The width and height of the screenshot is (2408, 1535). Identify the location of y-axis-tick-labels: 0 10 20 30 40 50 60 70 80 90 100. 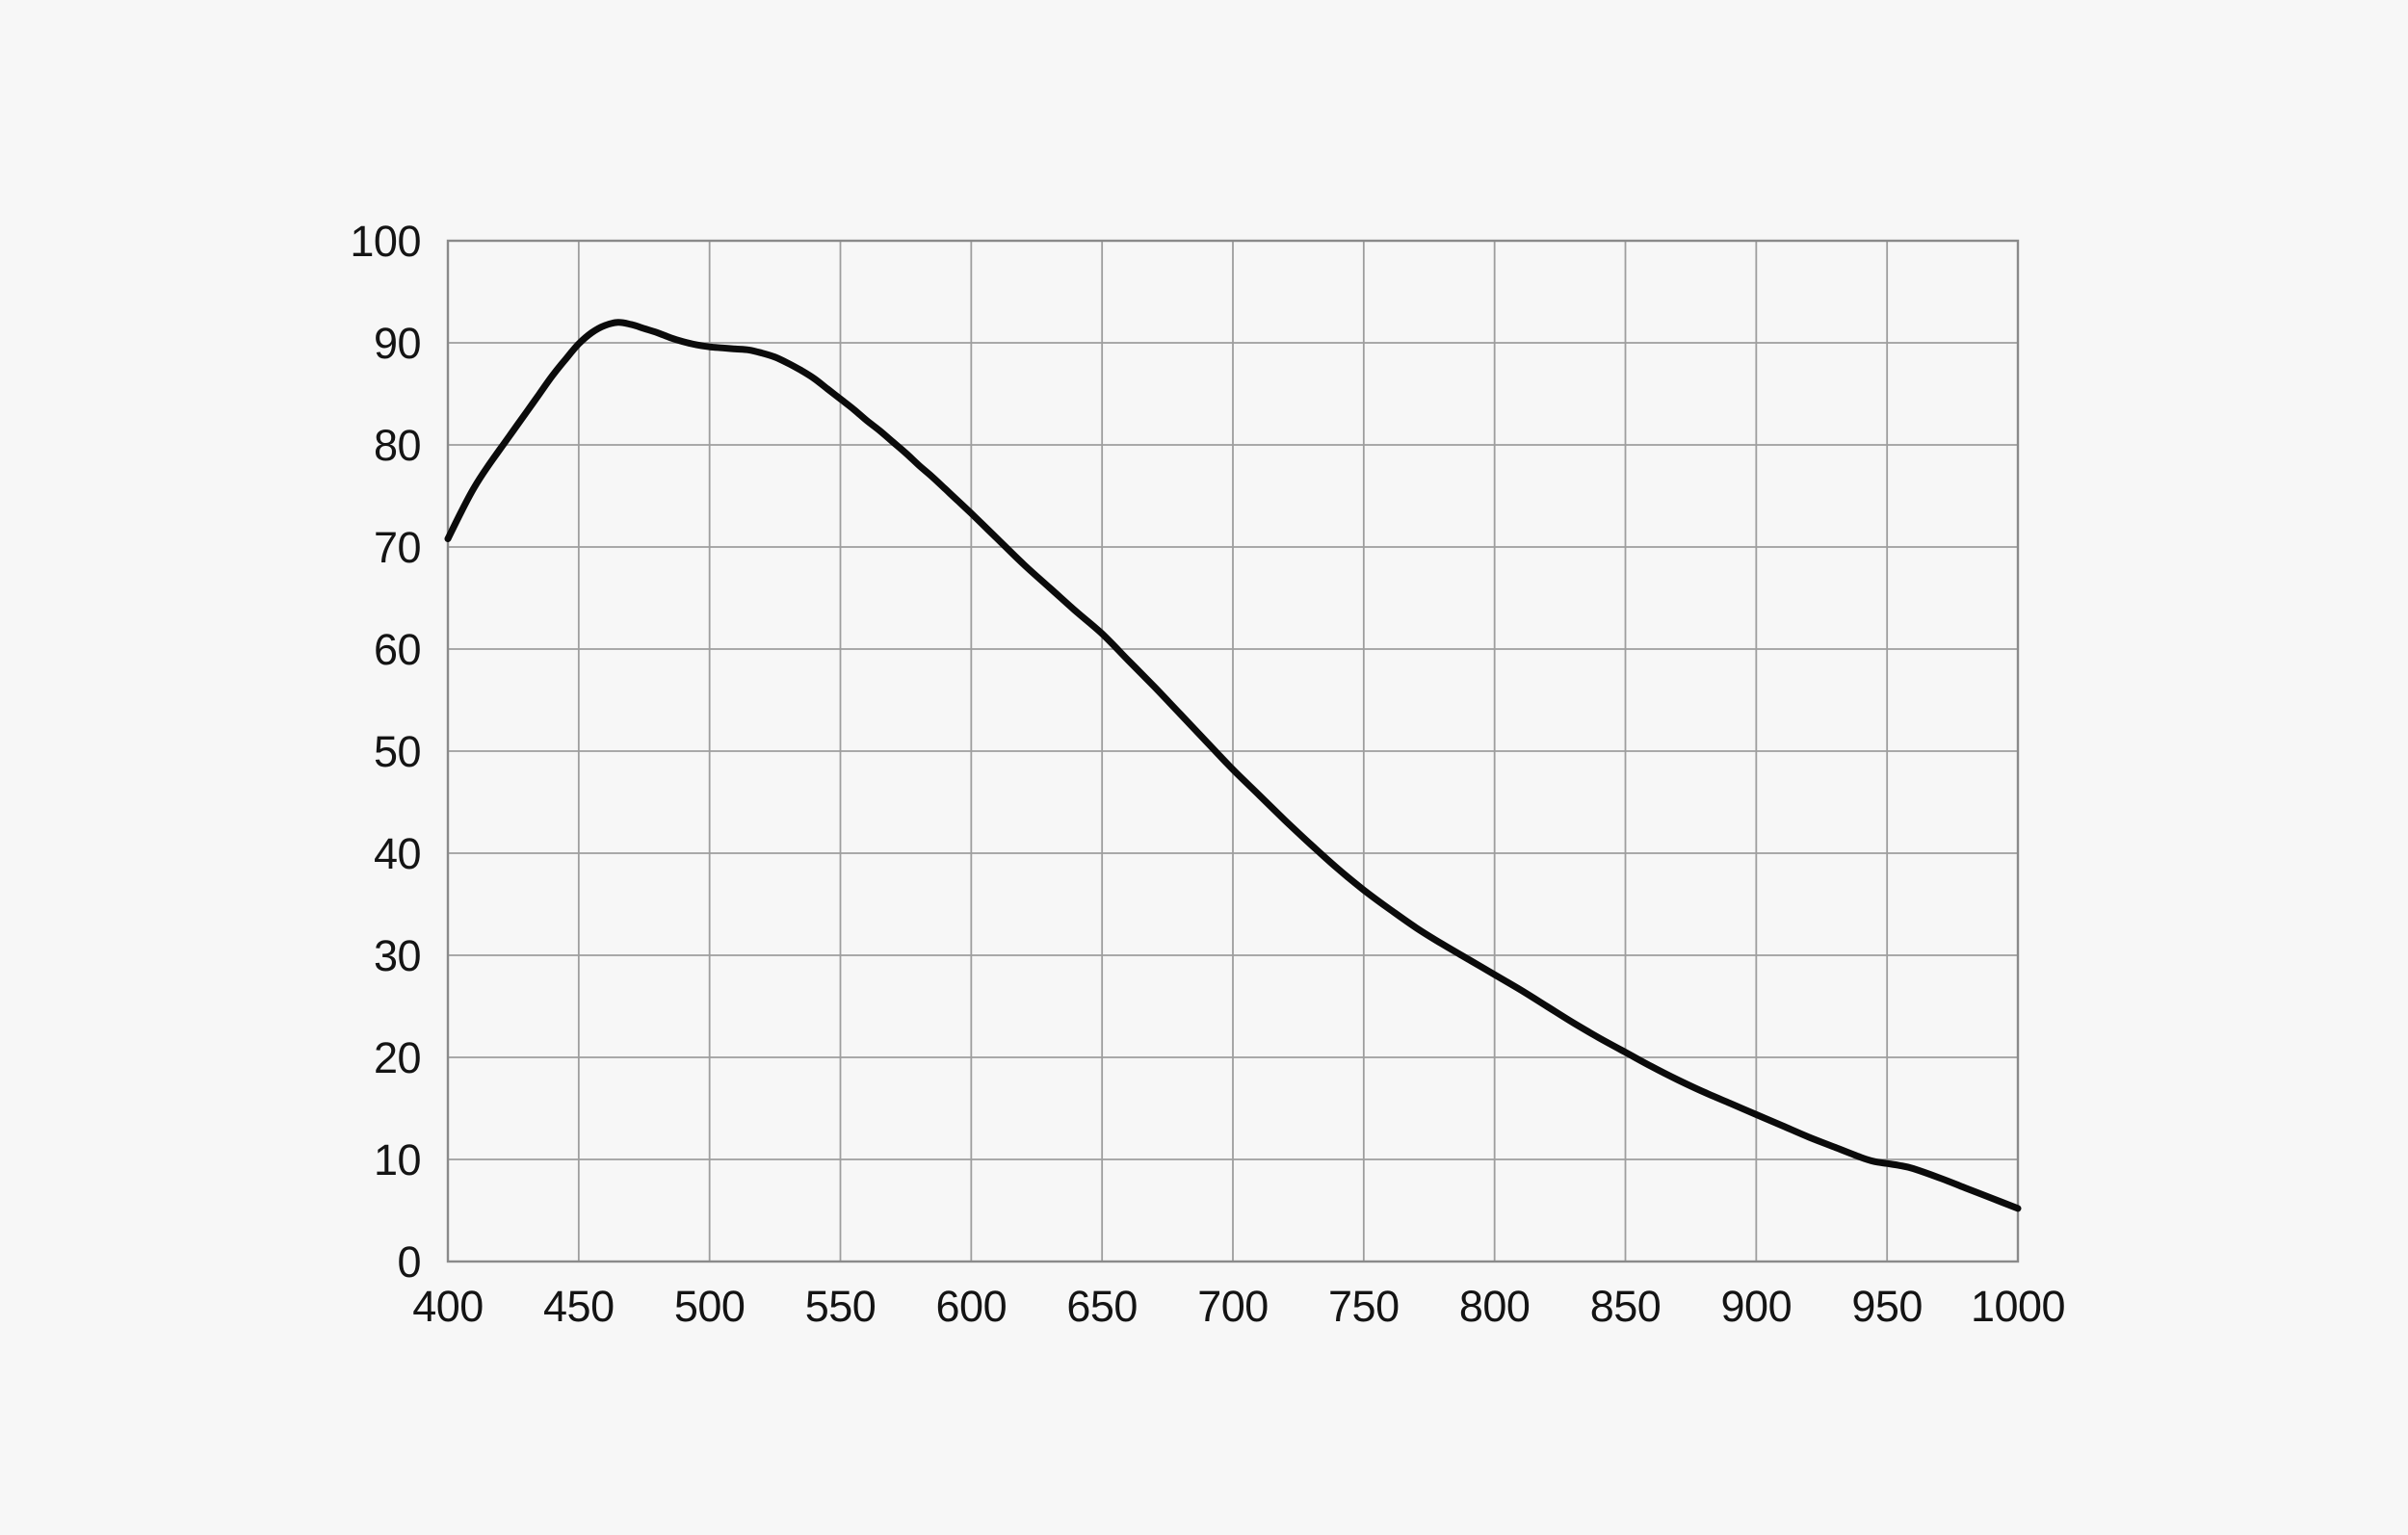
(385, 752).